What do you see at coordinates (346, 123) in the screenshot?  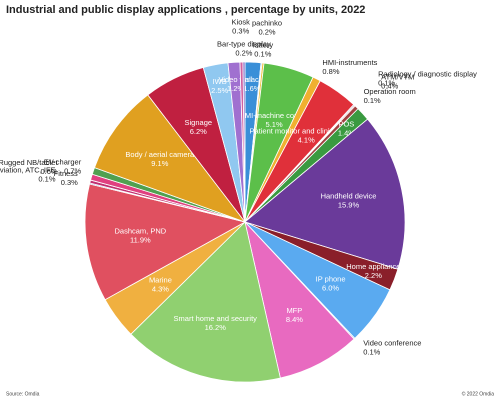 I see `slice-label: POS` at bounding box center [346, 123].